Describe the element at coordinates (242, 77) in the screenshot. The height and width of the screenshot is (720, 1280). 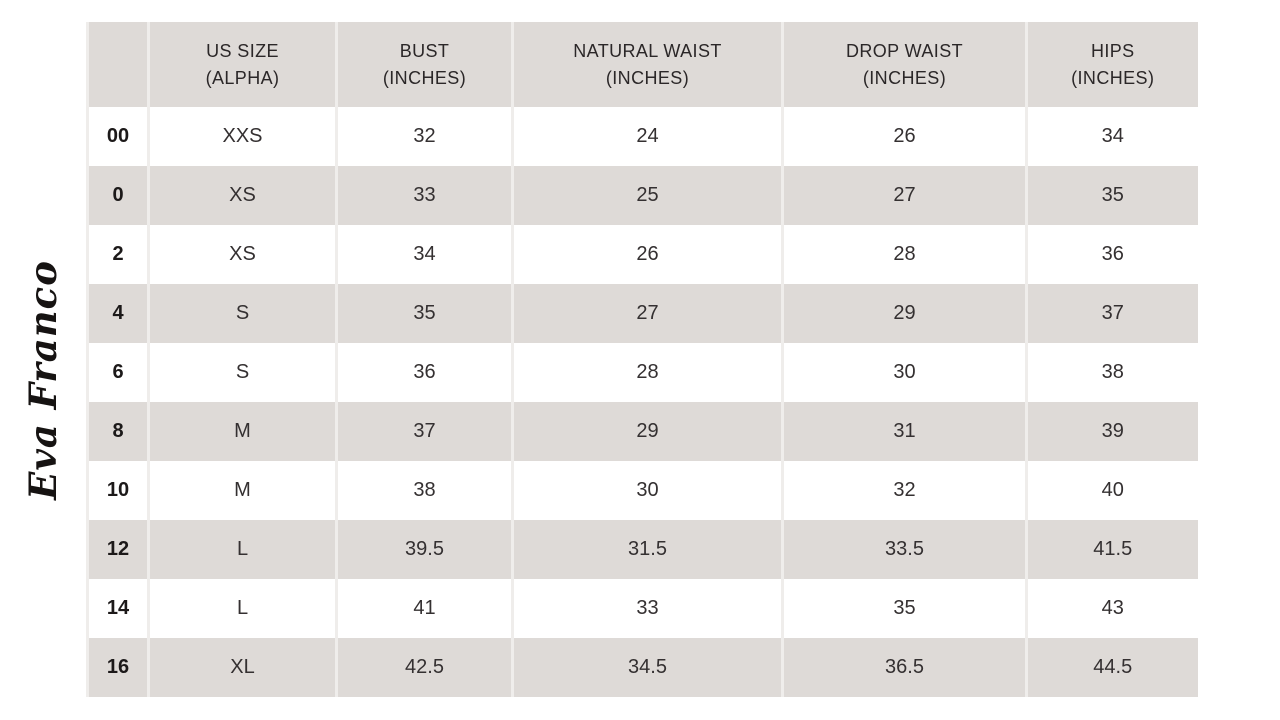
I see `column-header-line2: (ALPHA)` at that location.